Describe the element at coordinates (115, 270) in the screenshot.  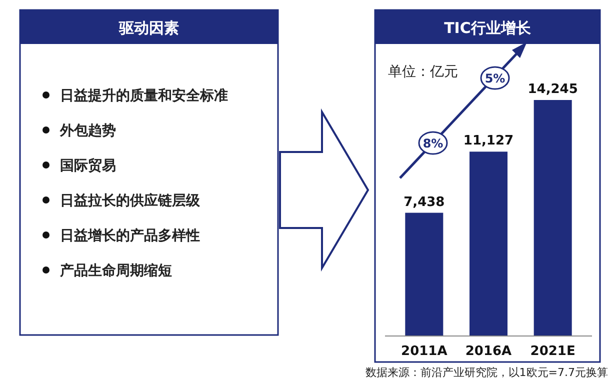
I see `text: 产品生命周期缩短` at that location.